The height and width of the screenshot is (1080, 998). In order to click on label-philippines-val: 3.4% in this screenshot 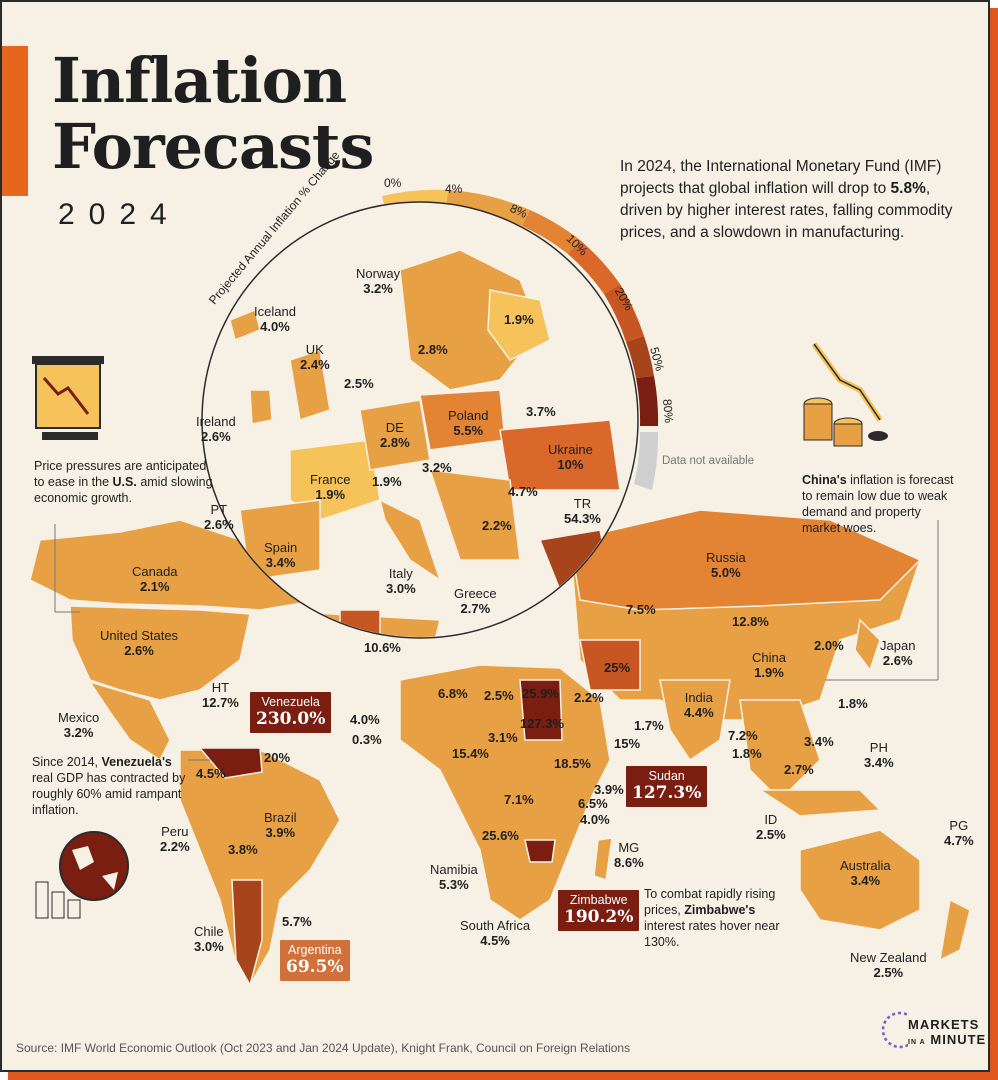, I will do `click(819, 741)`.